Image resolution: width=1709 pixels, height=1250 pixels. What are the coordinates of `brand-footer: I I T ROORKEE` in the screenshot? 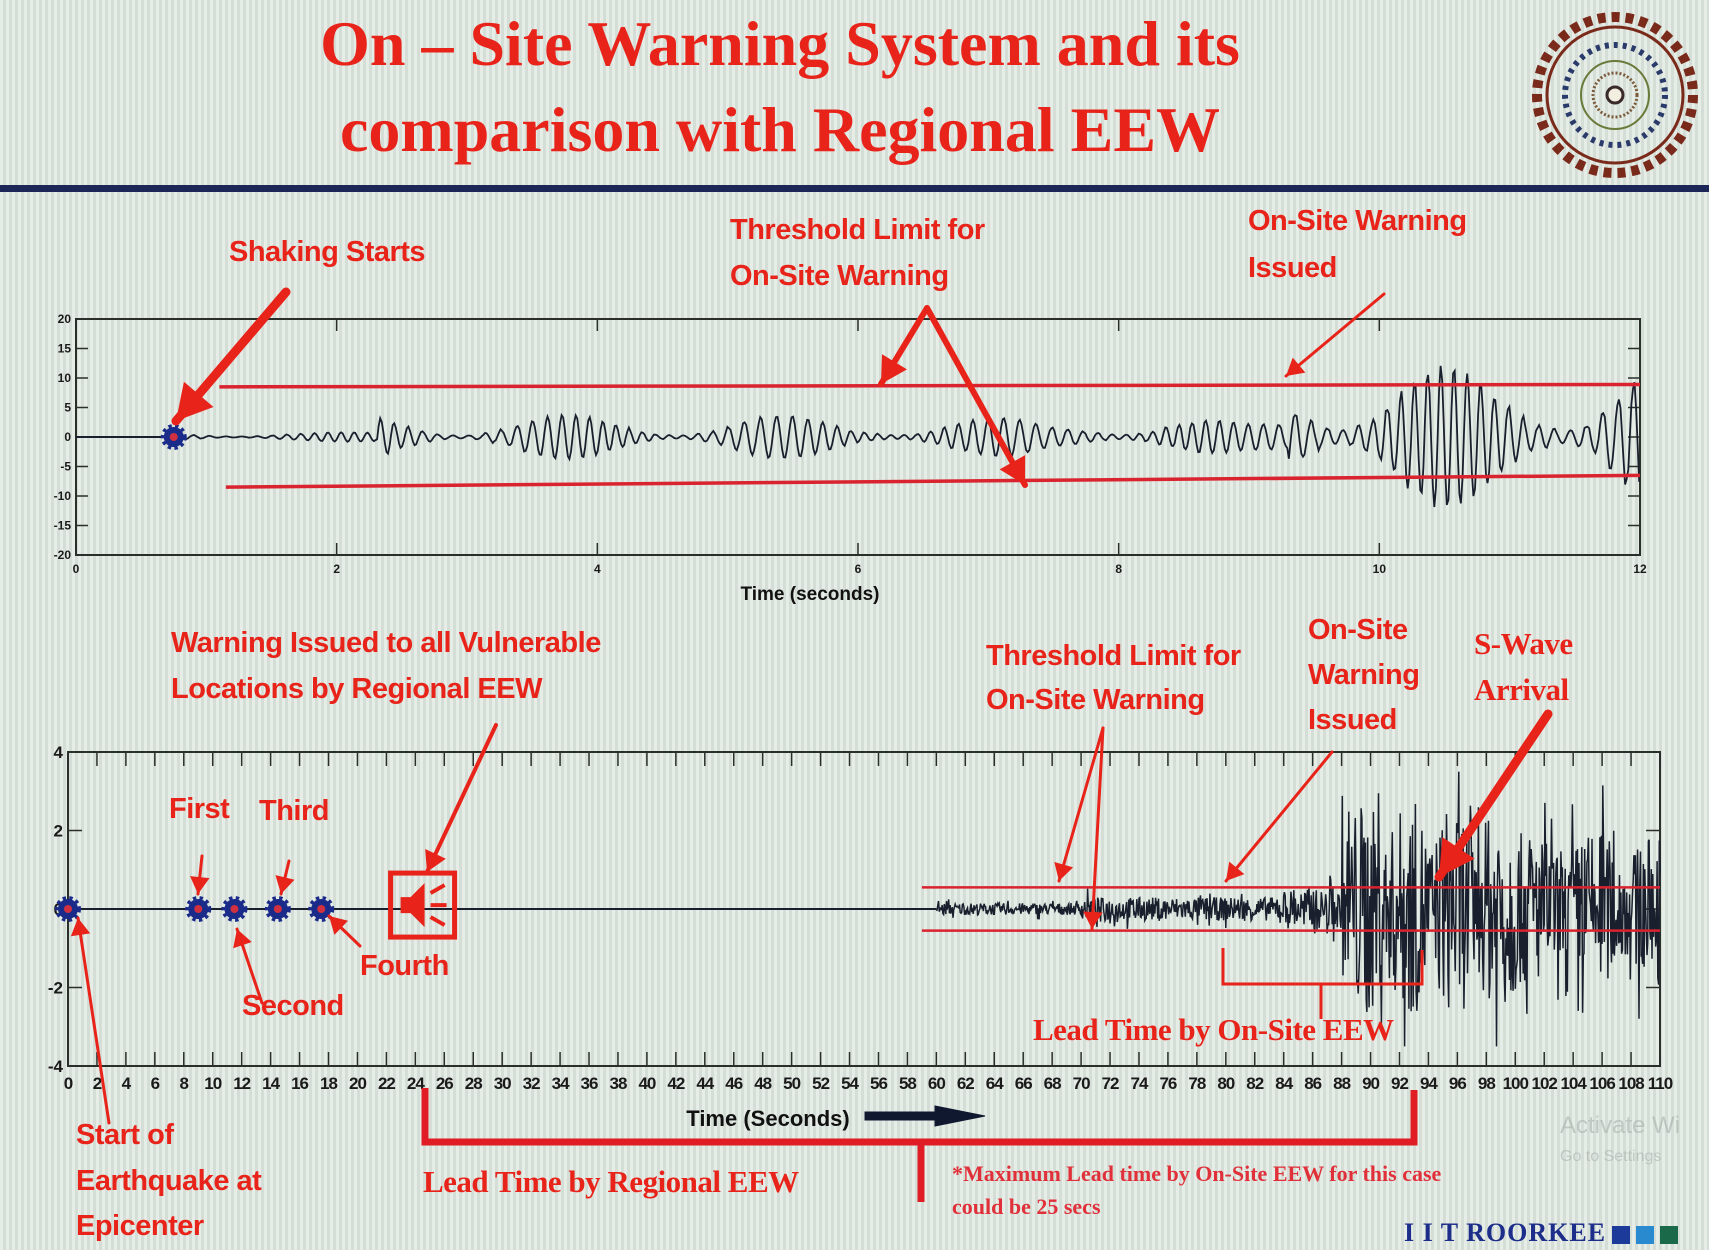 It's located at (1541, 1233).